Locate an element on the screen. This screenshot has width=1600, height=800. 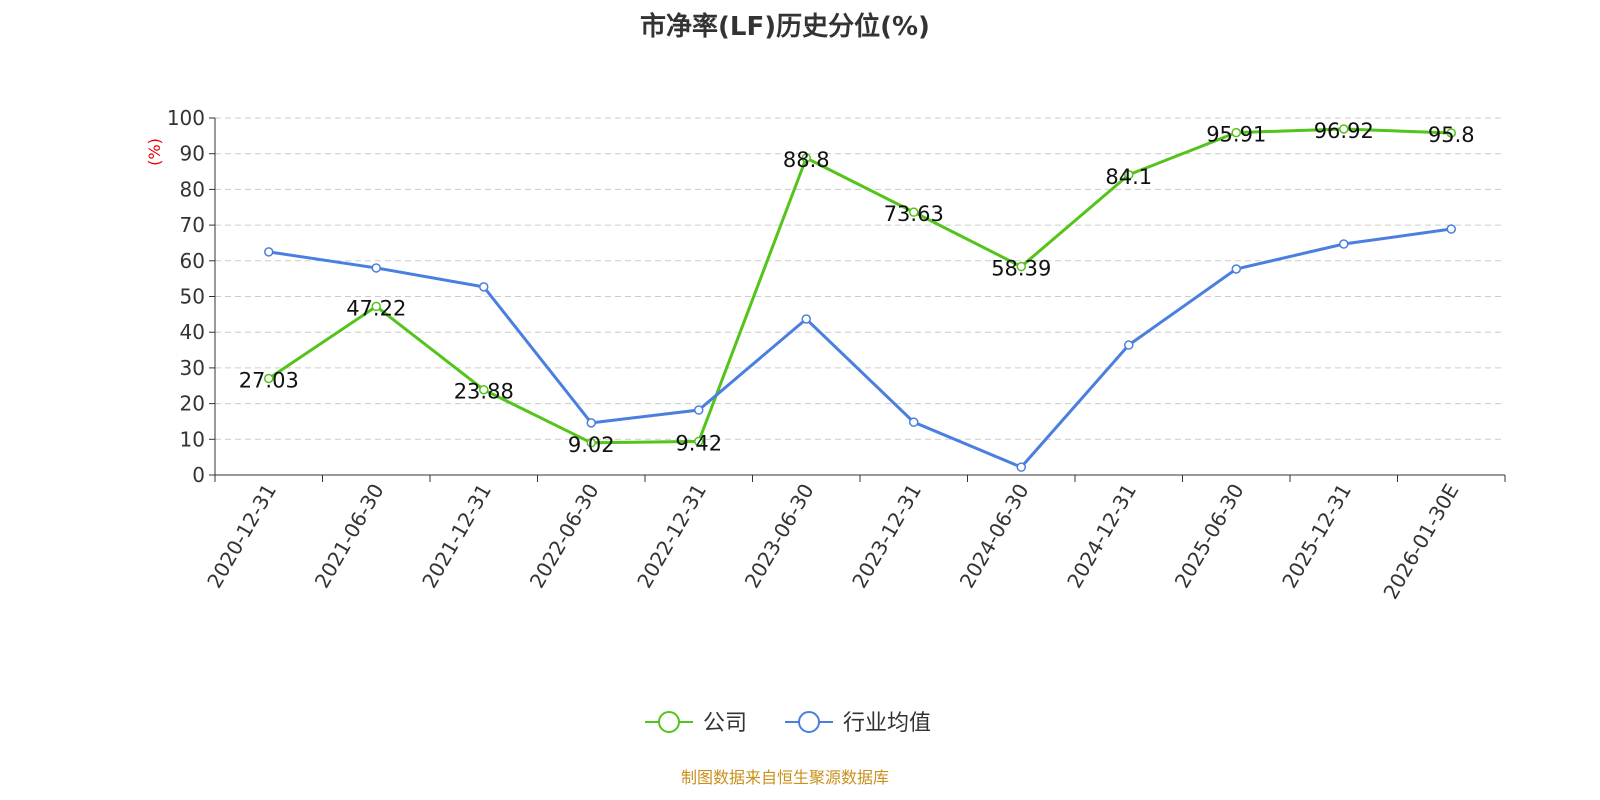
data-label: 58.39 is located at coordinates (1021, 269).